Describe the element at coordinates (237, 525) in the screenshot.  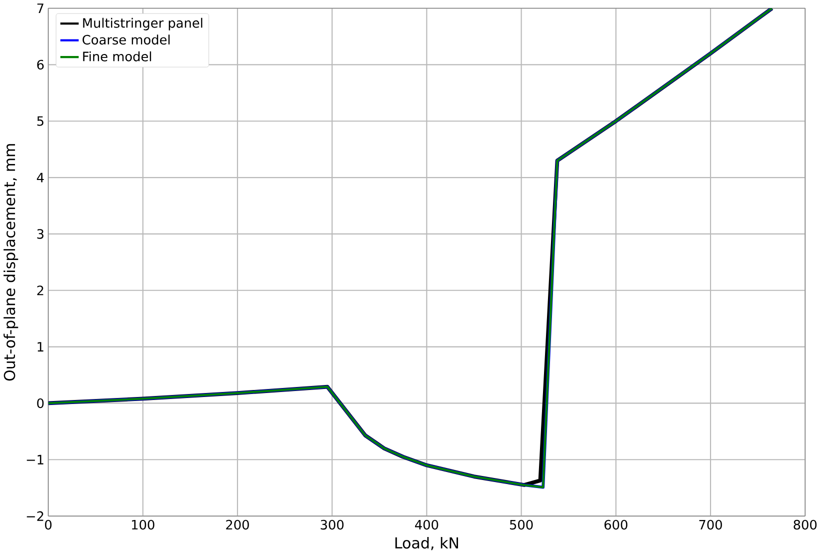
I see `x-tick-label: 200` at that location.